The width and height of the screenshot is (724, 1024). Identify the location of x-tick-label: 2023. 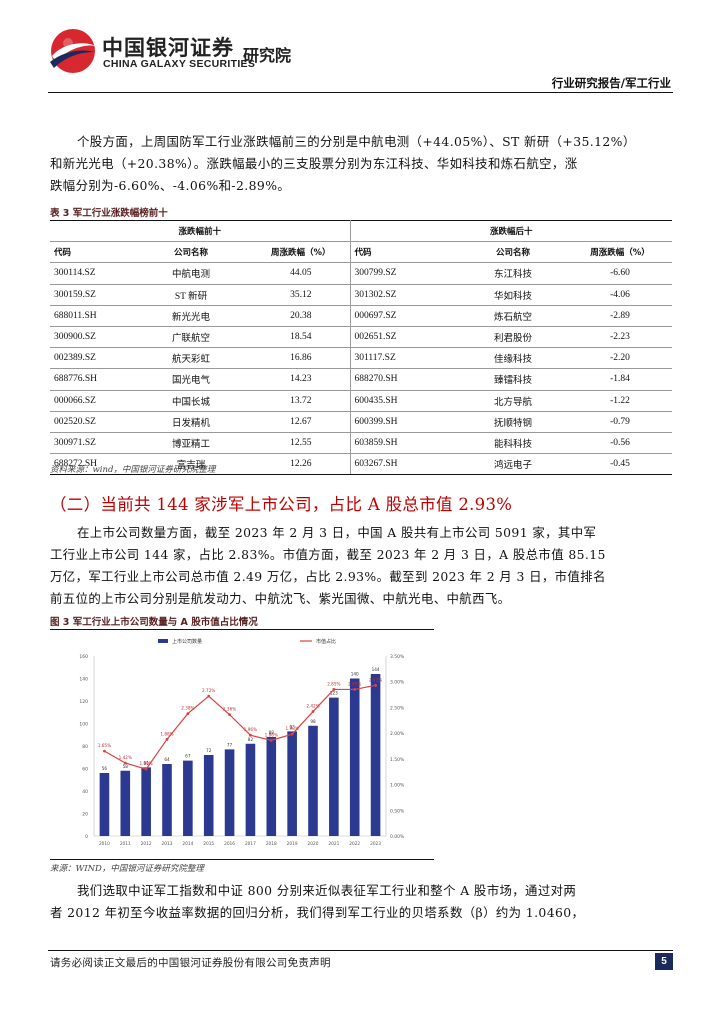
(375, 844).